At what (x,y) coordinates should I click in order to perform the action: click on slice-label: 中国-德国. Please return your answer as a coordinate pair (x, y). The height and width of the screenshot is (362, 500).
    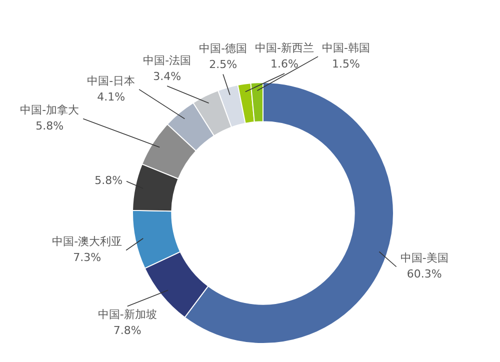
    Looking at the image, I should click on (223, 49).